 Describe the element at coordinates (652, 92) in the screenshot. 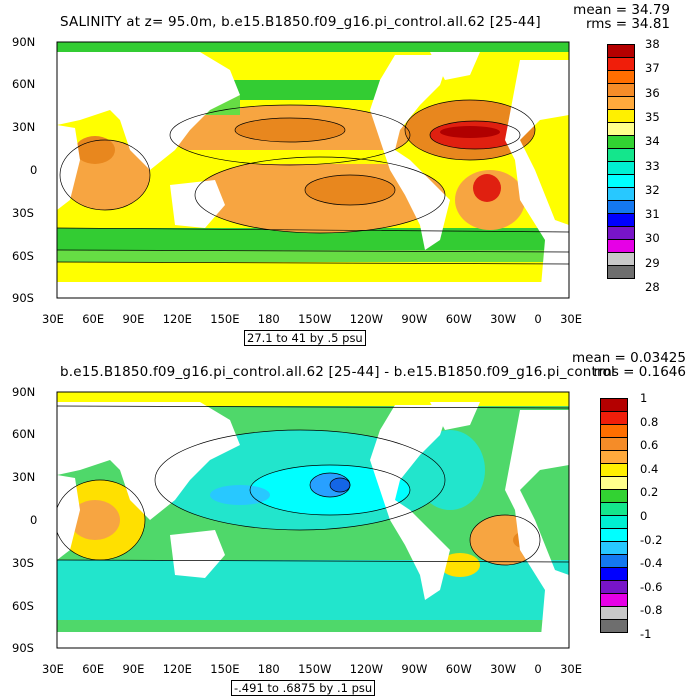

I see `colorbar-label: 36` at that location.